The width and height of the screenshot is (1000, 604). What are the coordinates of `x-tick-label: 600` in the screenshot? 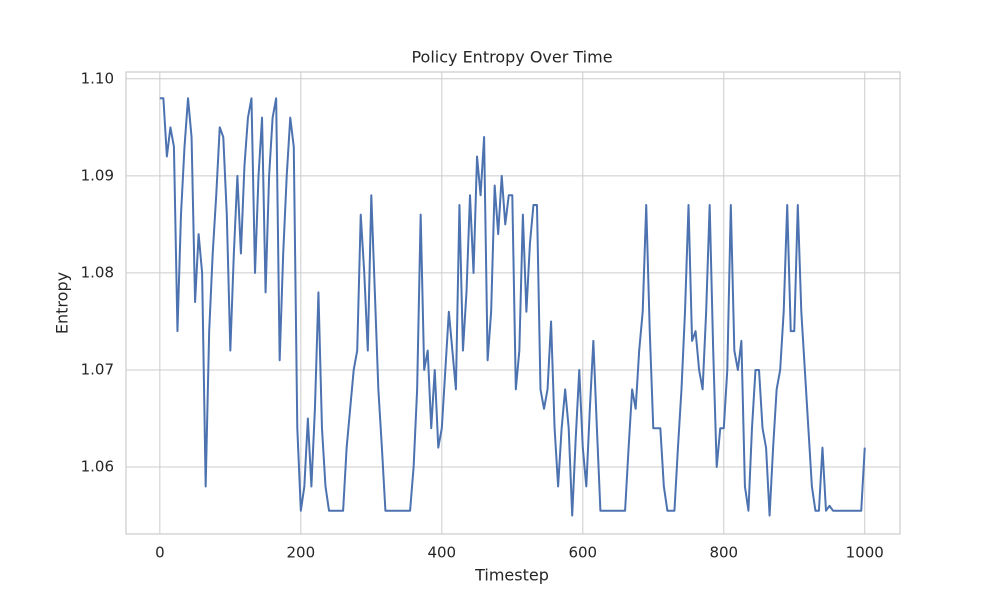 It's located at (582, 553).